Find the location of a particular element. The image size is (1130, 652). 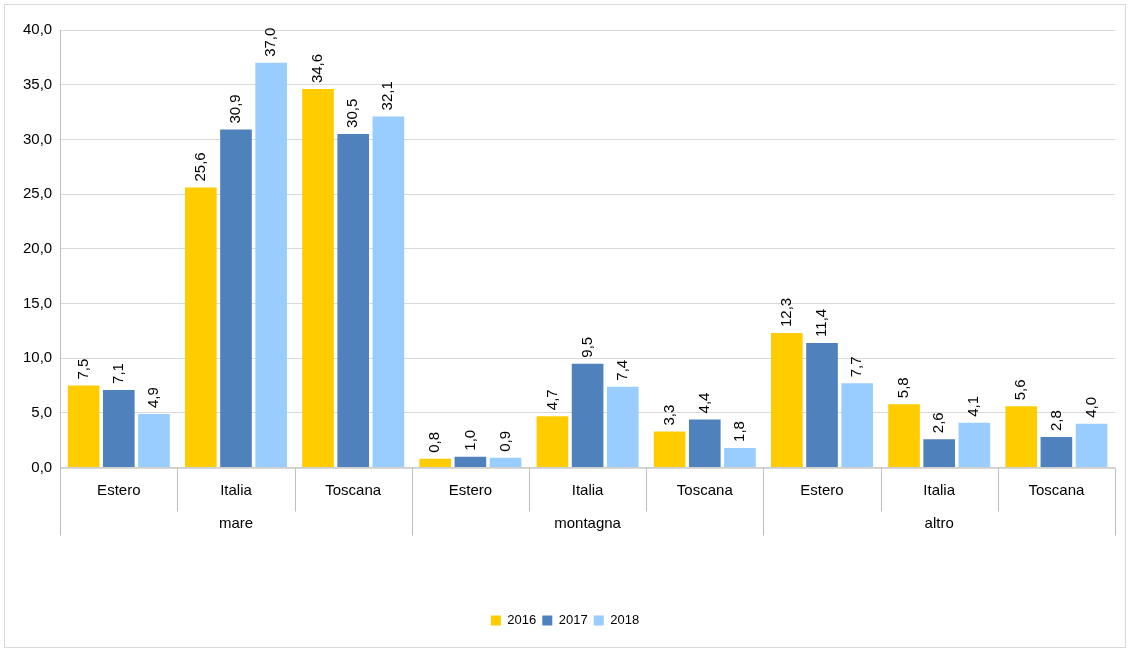

data-label: 32,1 is located at coordinates (387, 96).